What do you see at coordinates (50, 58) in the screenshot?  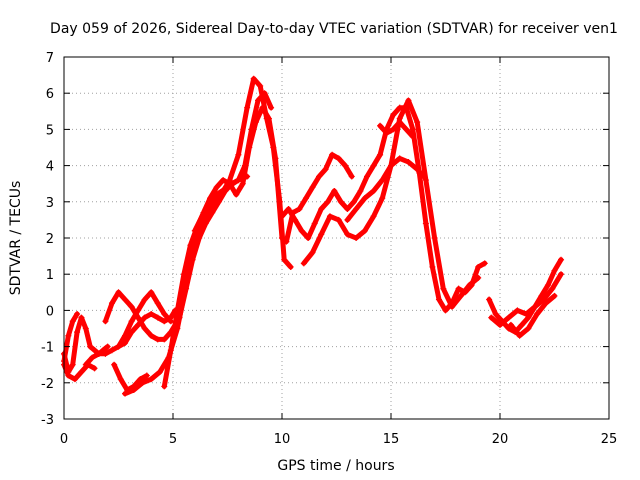 I see `y-tick-label: 7` at bounding box center [50, 58].